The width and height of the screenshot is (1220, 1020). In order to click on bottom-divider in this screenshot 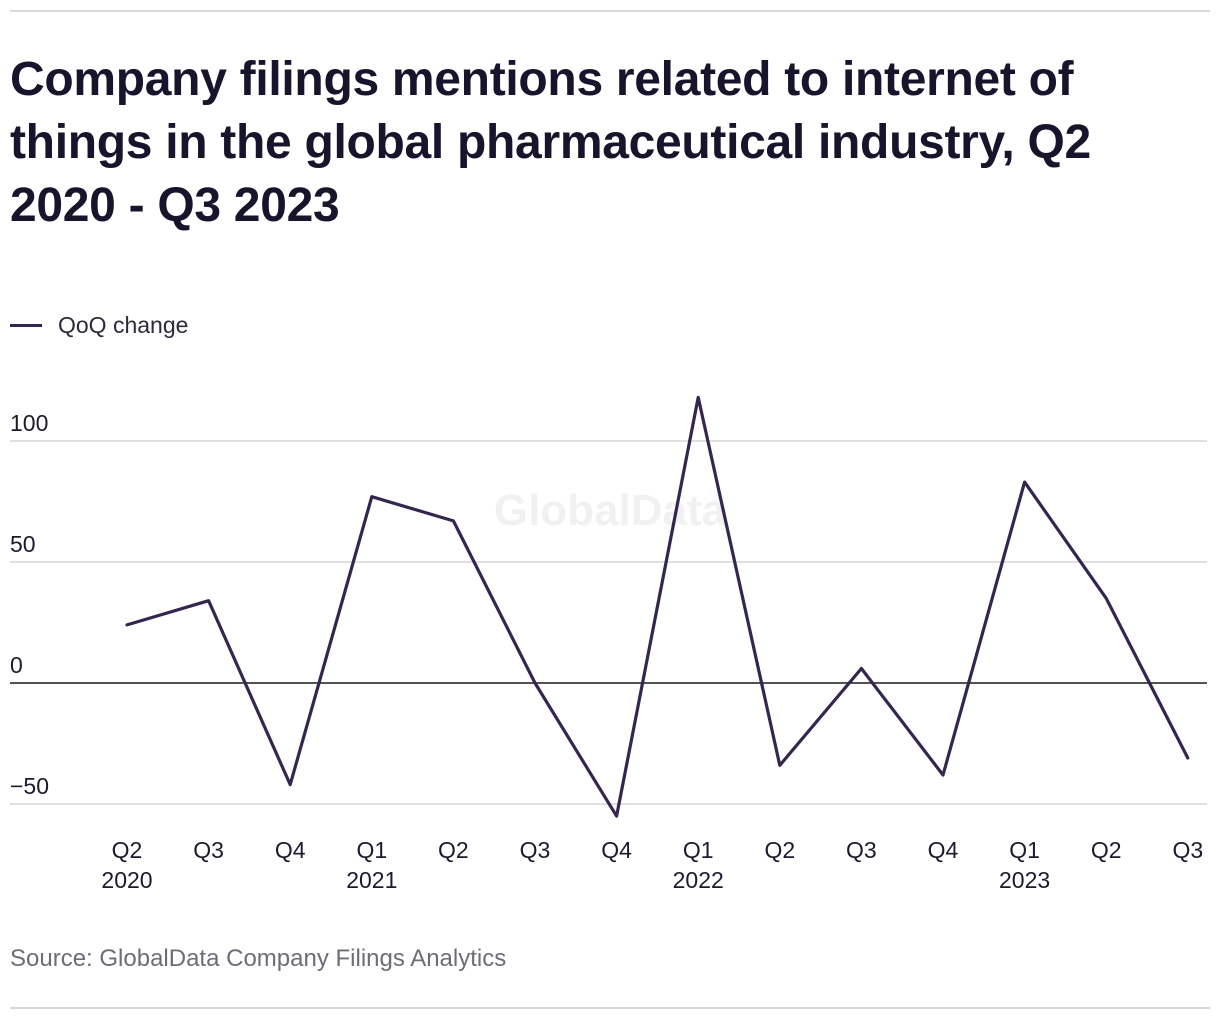, I will do `click(610, 1008)`.